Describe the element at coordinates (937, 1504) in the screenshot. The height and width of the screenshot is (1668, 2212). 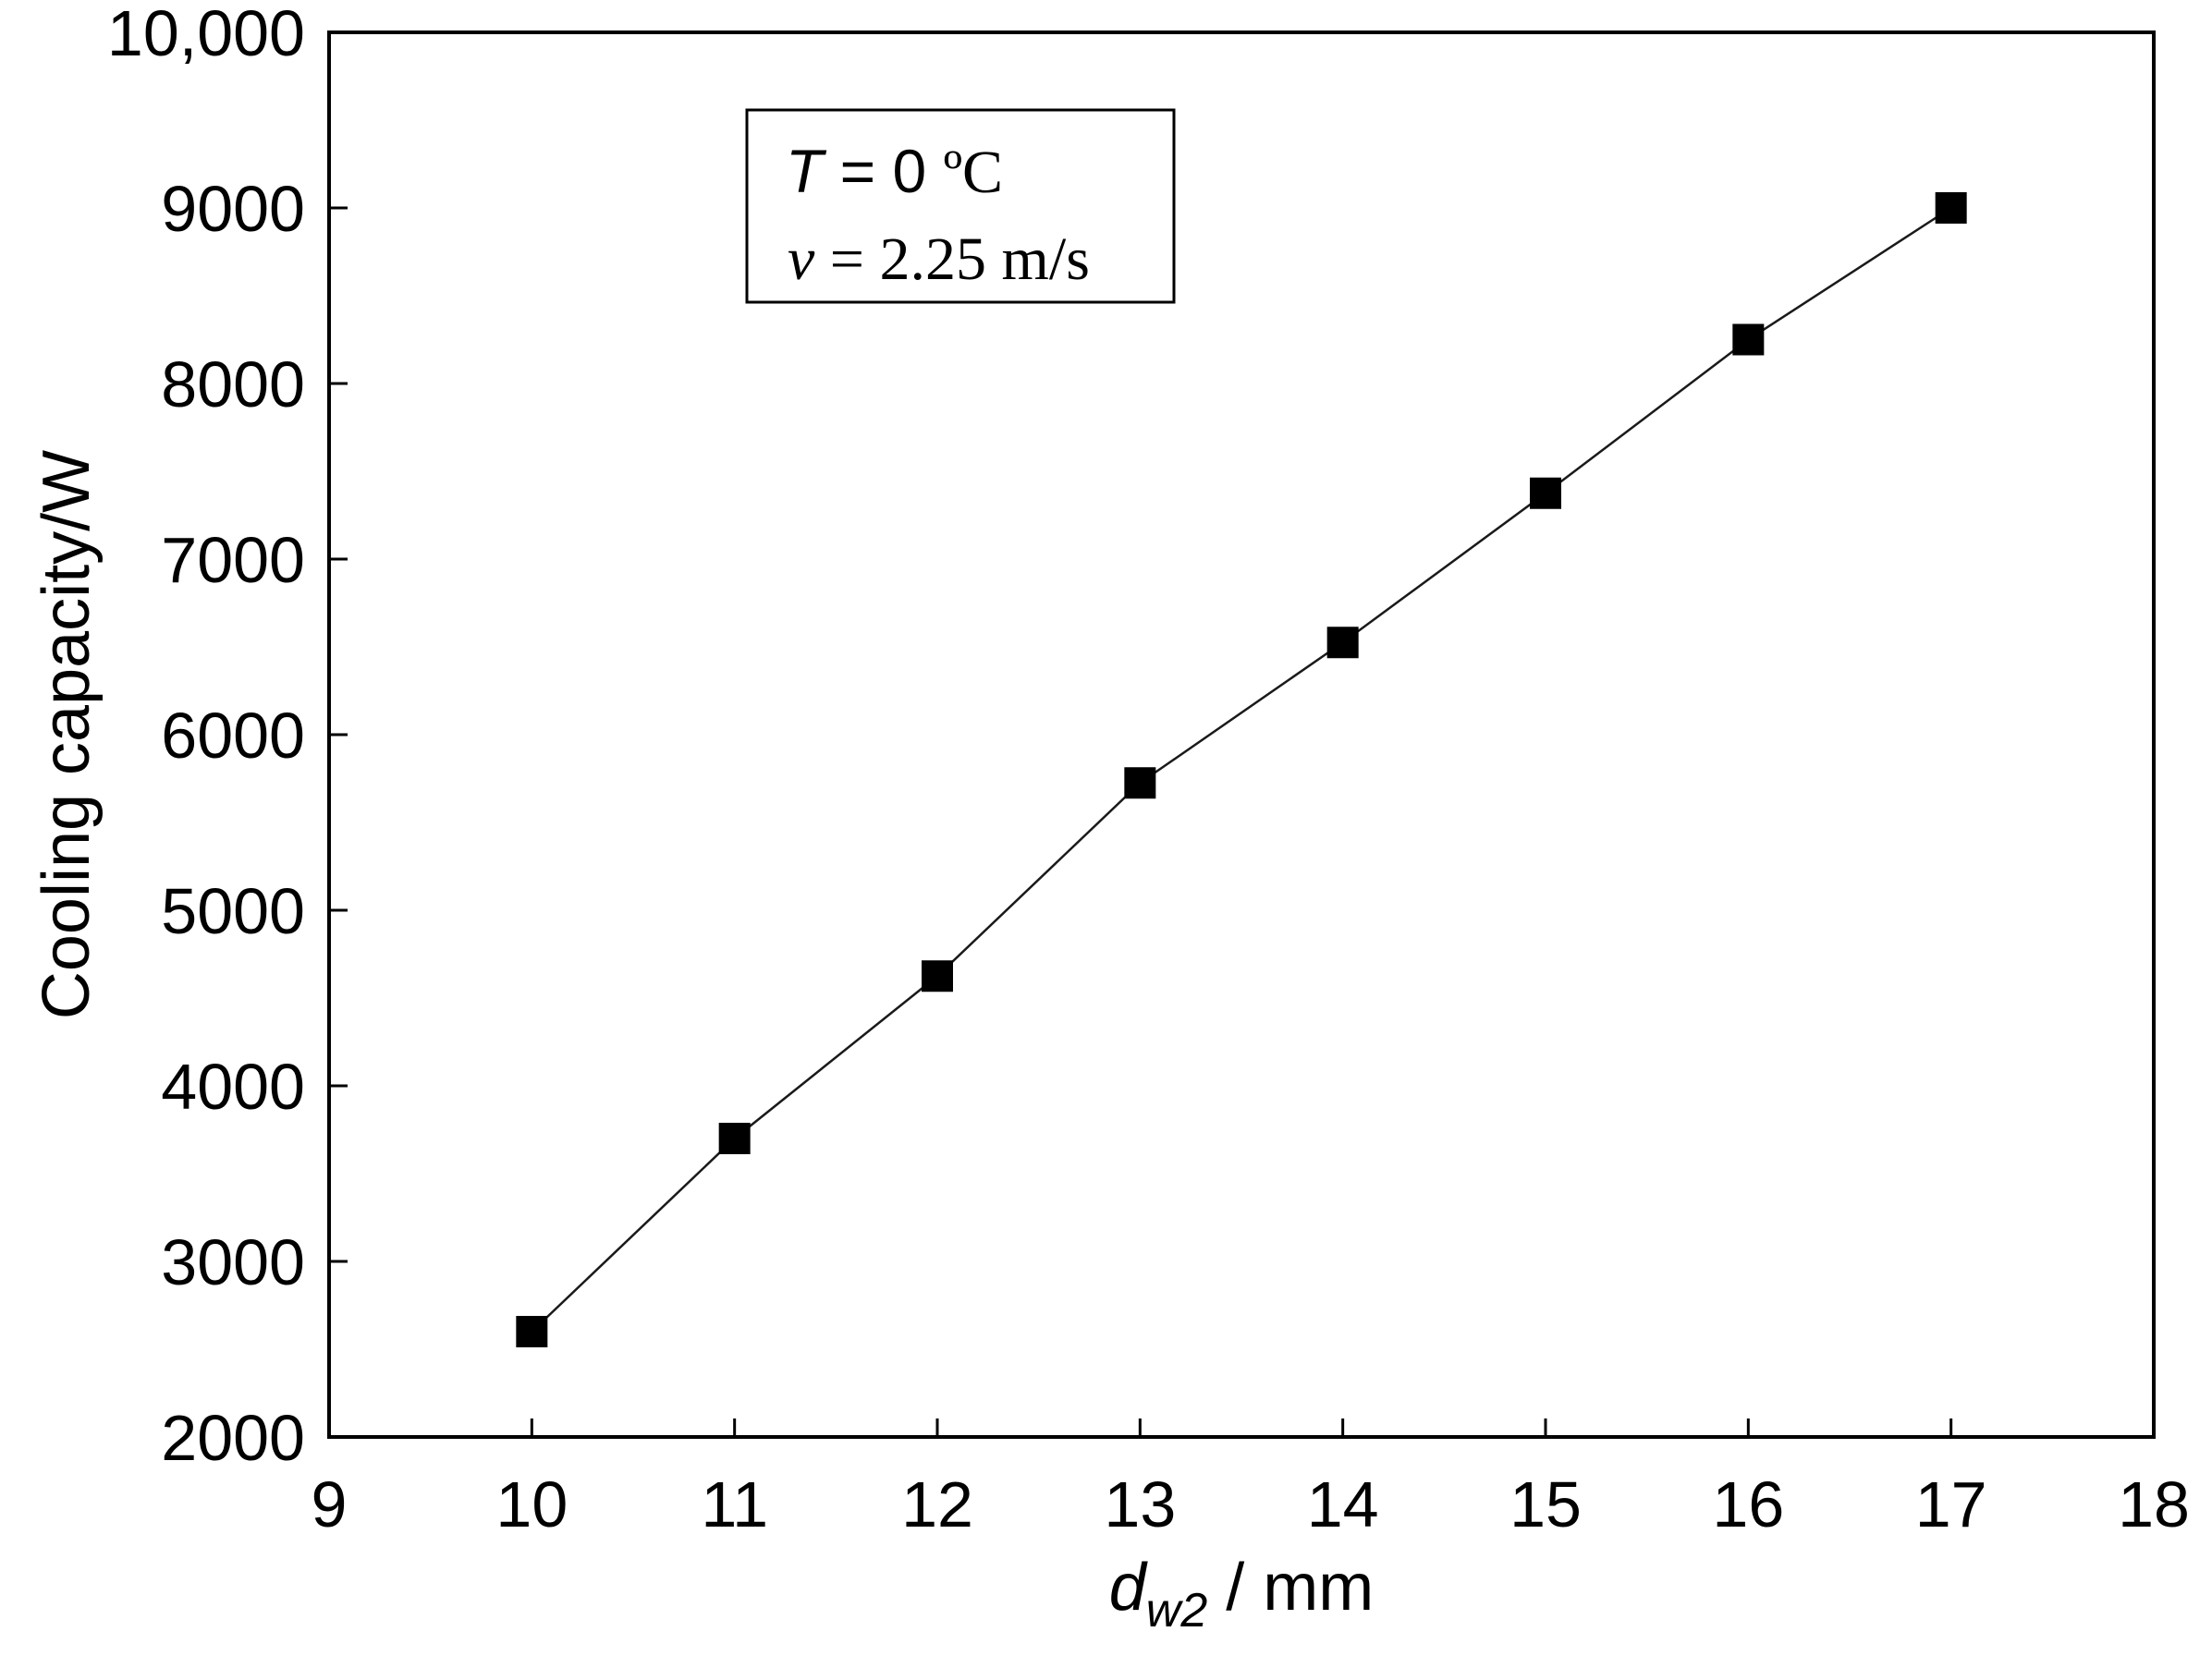
I see `x-tick-label: 12` at that location.